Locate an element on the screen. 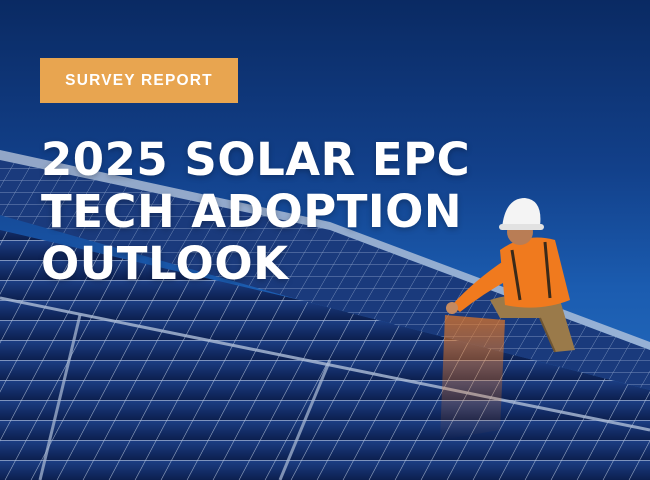 Image resolution: width=650 pixels, height=480 pixels. title-line-2: TECH ADOPTION is located at coordinates (252, 211).